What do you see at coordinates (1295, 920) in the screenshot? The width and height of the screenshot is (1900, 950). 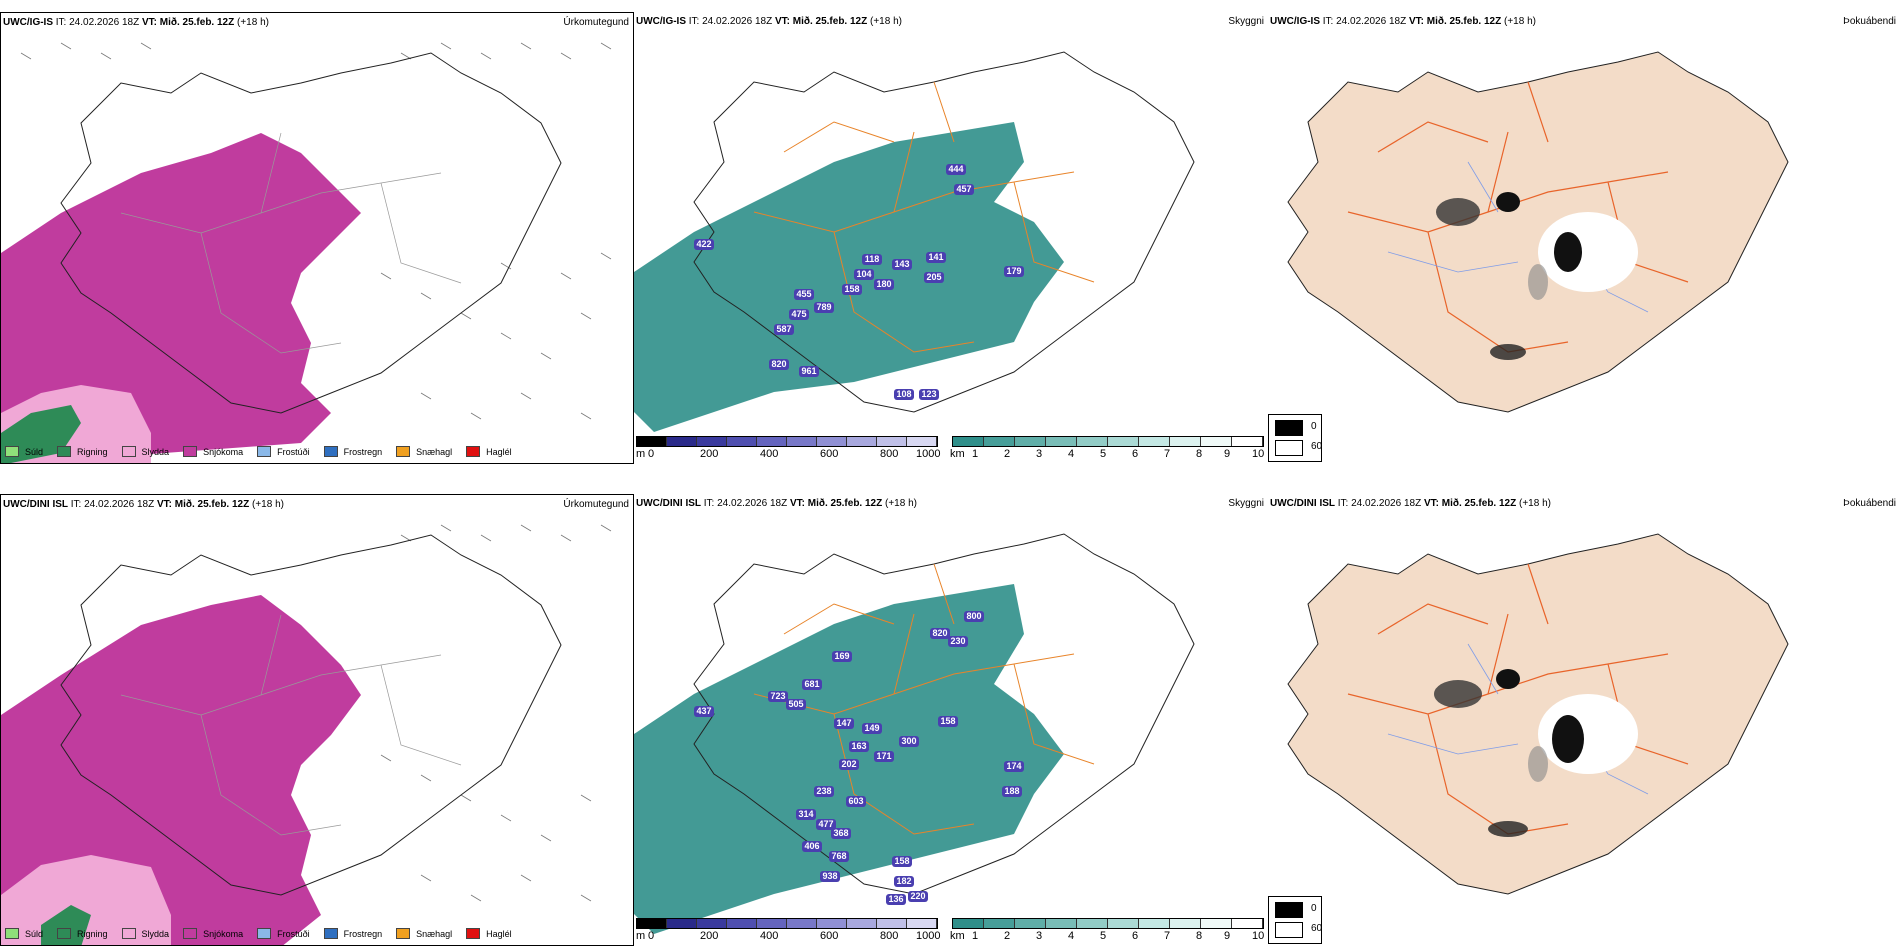 I see `fog-legend: 0 60` at bounding box center [1295, 920].